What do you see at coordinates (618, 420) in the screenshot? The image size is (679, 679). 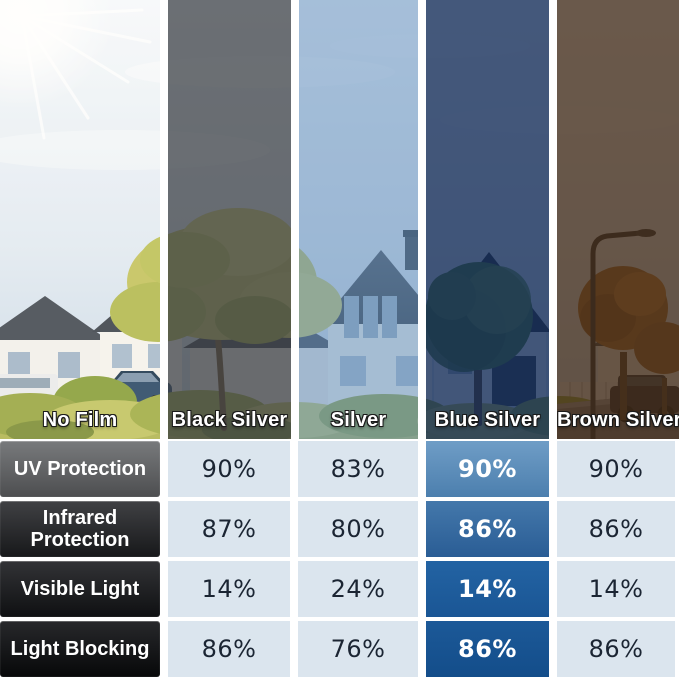 I see `film-label-brown-silver: Brown Silver` at bounding box center [618, 420].